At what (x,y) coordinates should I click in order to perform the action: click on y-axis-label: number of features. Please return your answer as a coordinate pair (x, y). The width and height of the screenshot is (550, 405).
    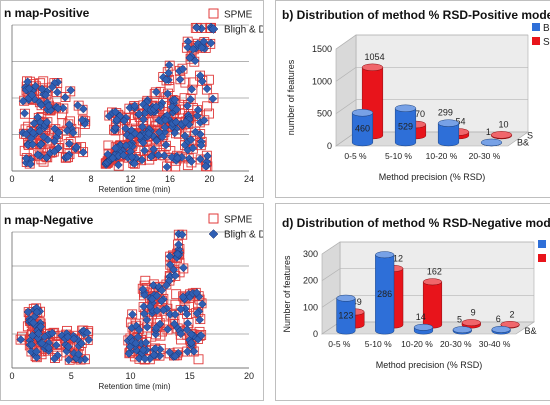
    Looking at the image, I should click on (291, 97).